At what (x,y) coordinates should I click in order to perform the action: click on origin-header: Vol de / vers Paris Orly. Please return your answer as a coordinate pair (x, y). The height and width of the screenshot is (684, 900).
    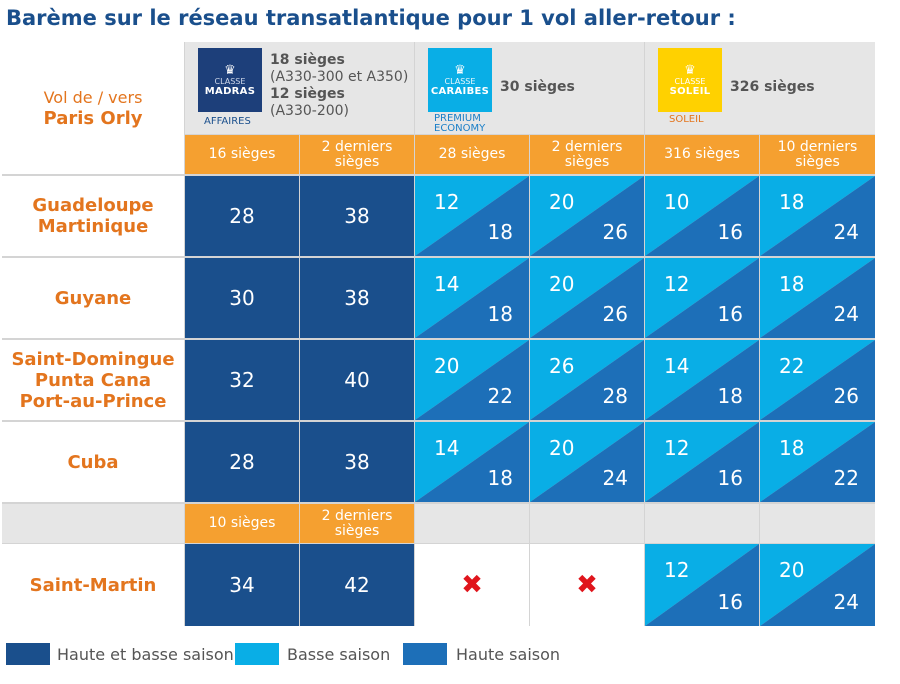
    Looking at the image, I should click on (93, 108).